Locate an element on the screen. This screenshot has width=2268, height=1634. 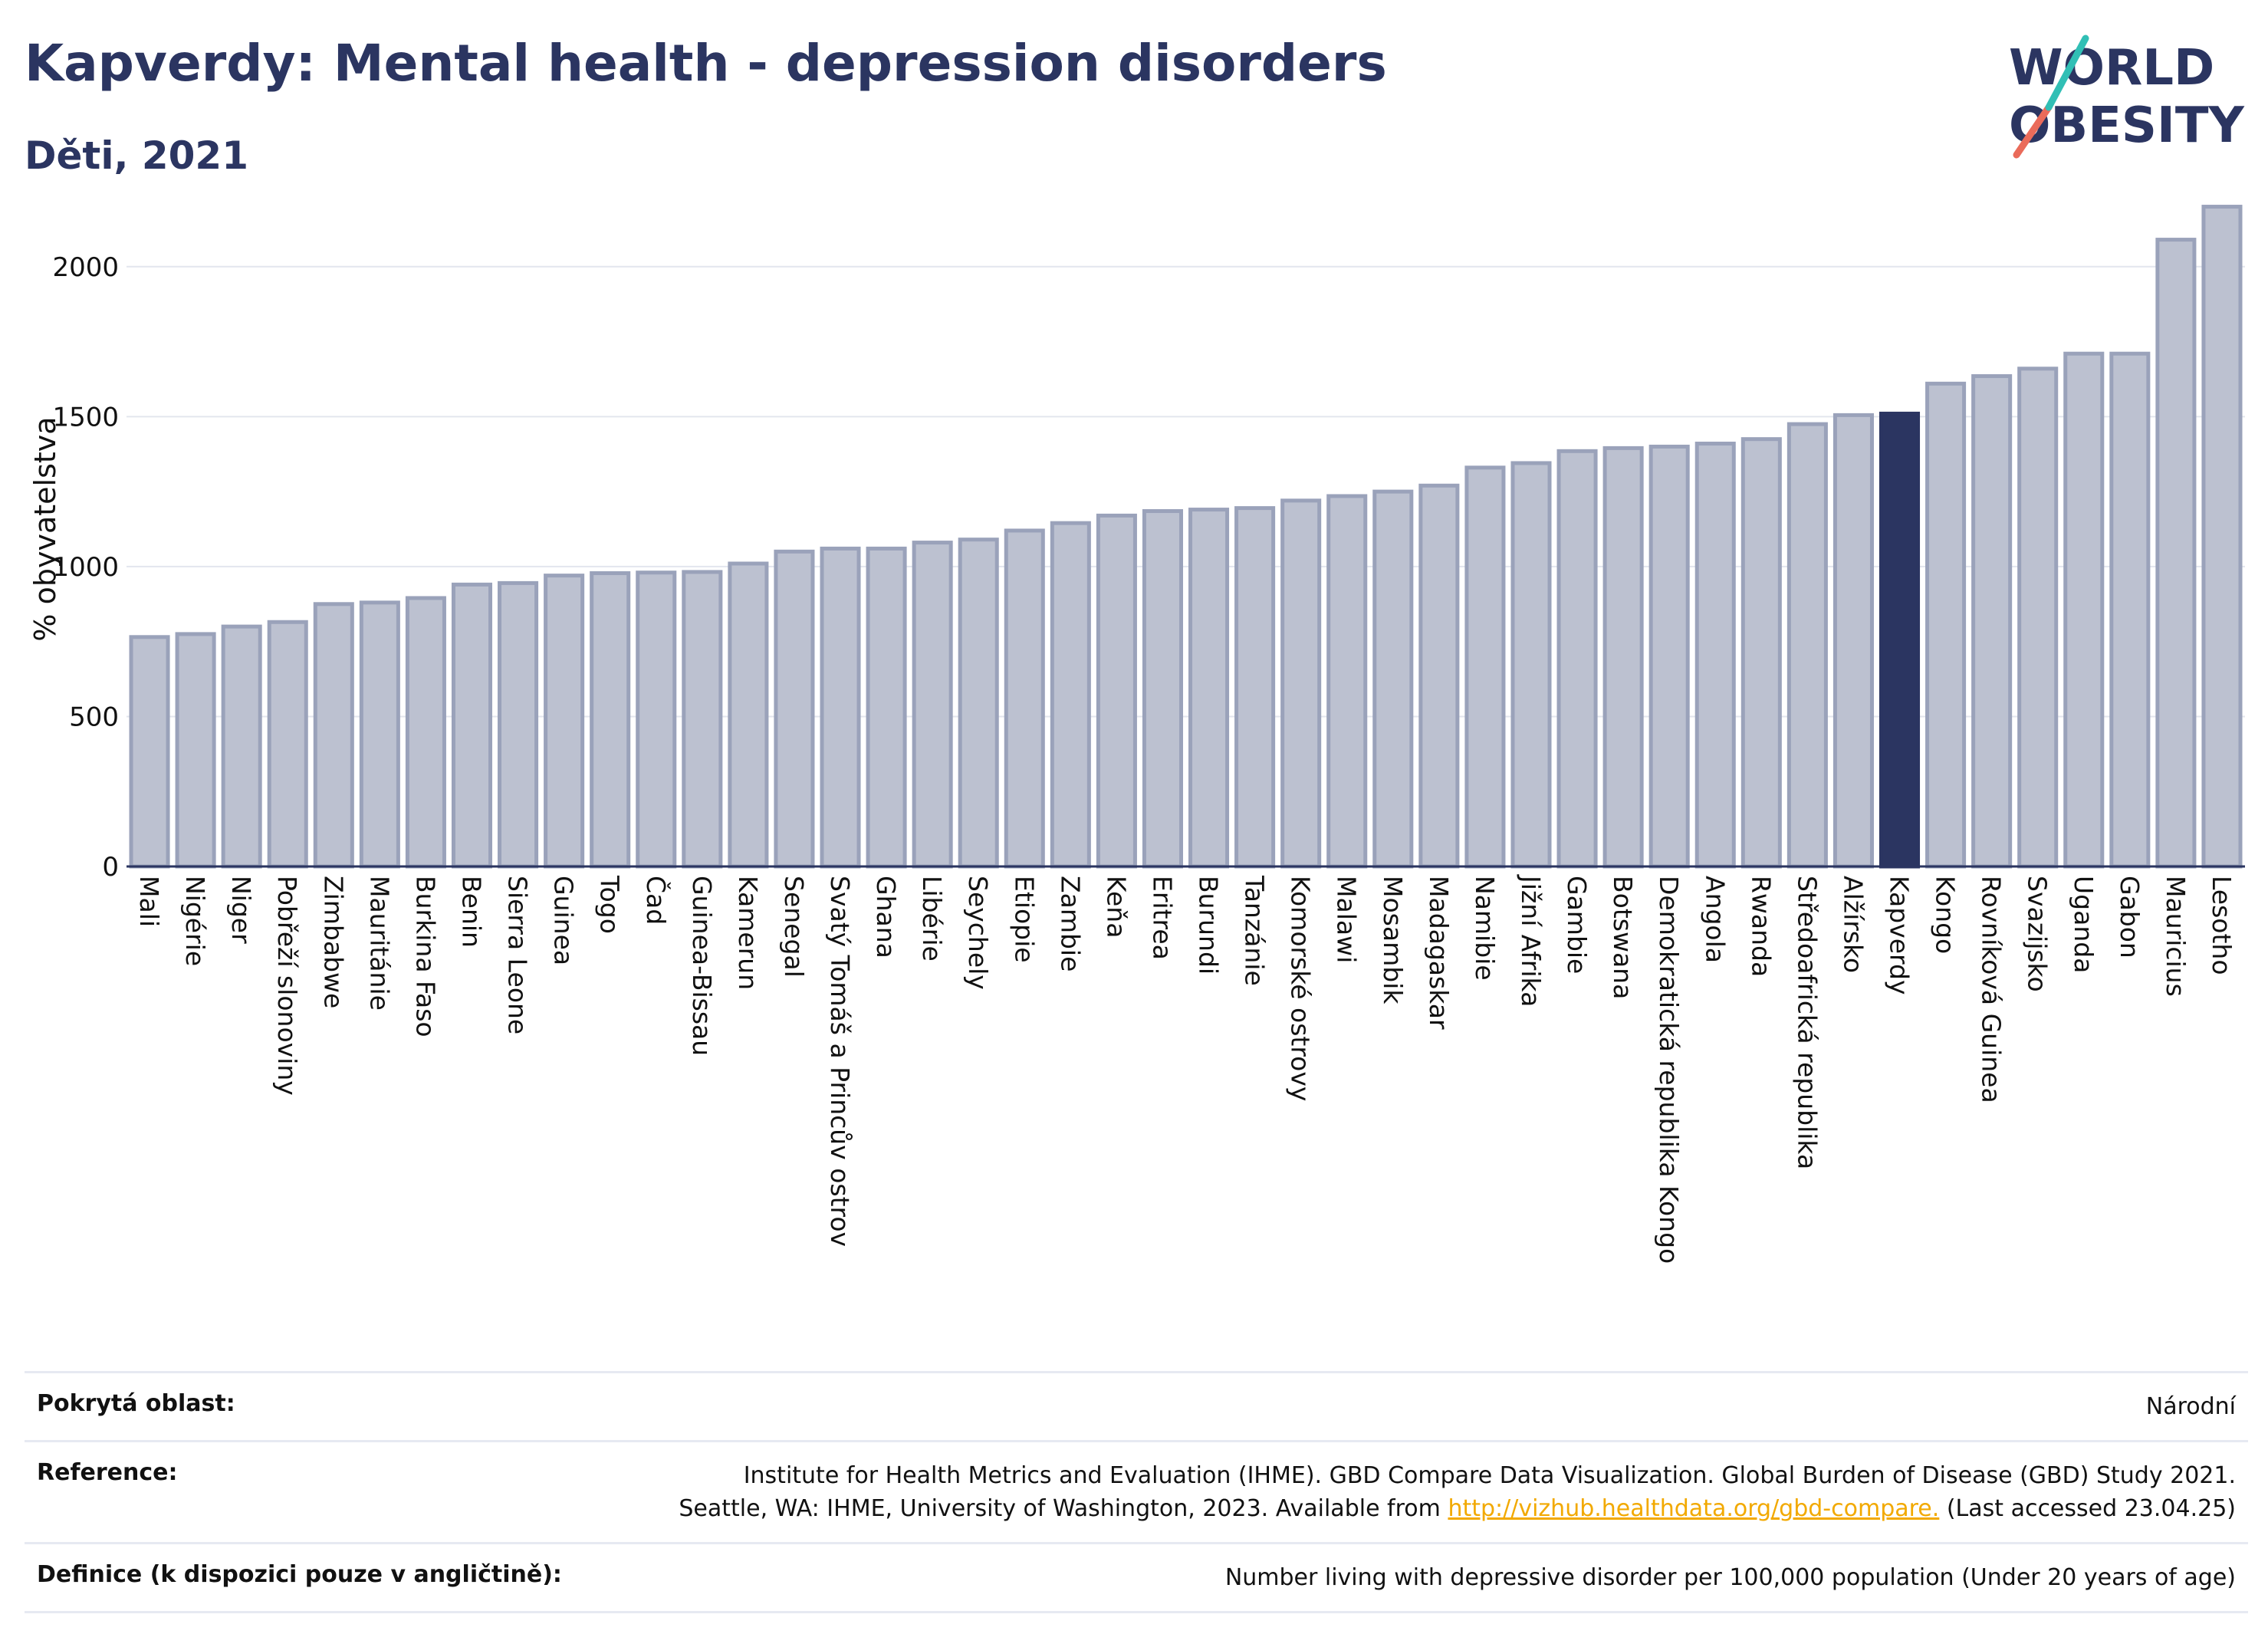
x-tick-label: Gambie is located at coordinates (1577, 925).